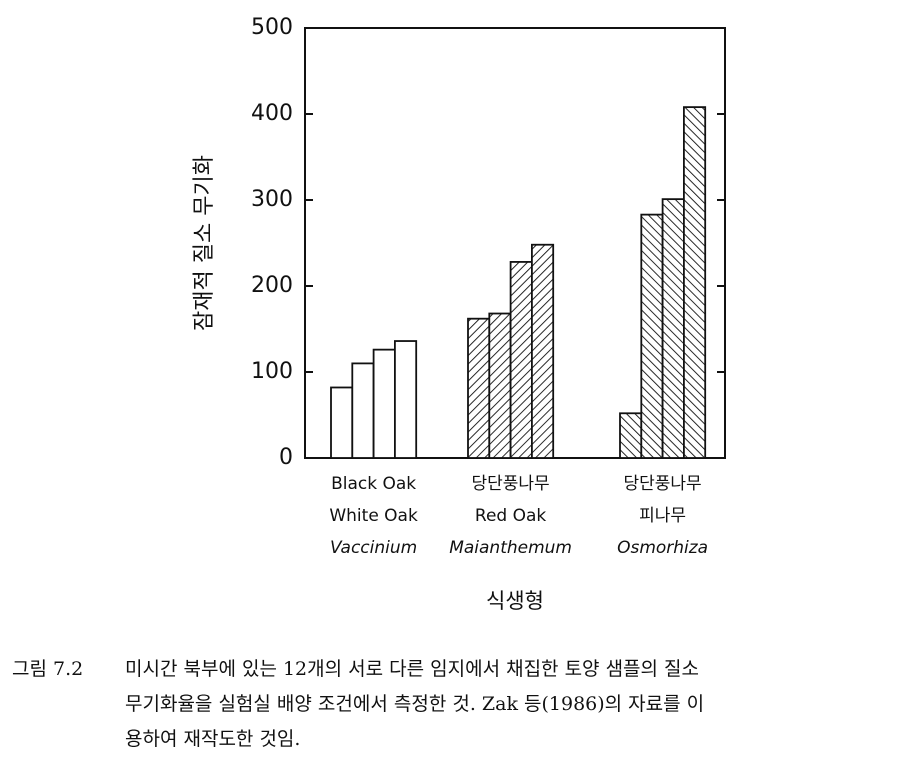 Image resolution: width=904 pixels, height=767 pixels. I want to click on y-tick-label: 100, so click(272, 371).